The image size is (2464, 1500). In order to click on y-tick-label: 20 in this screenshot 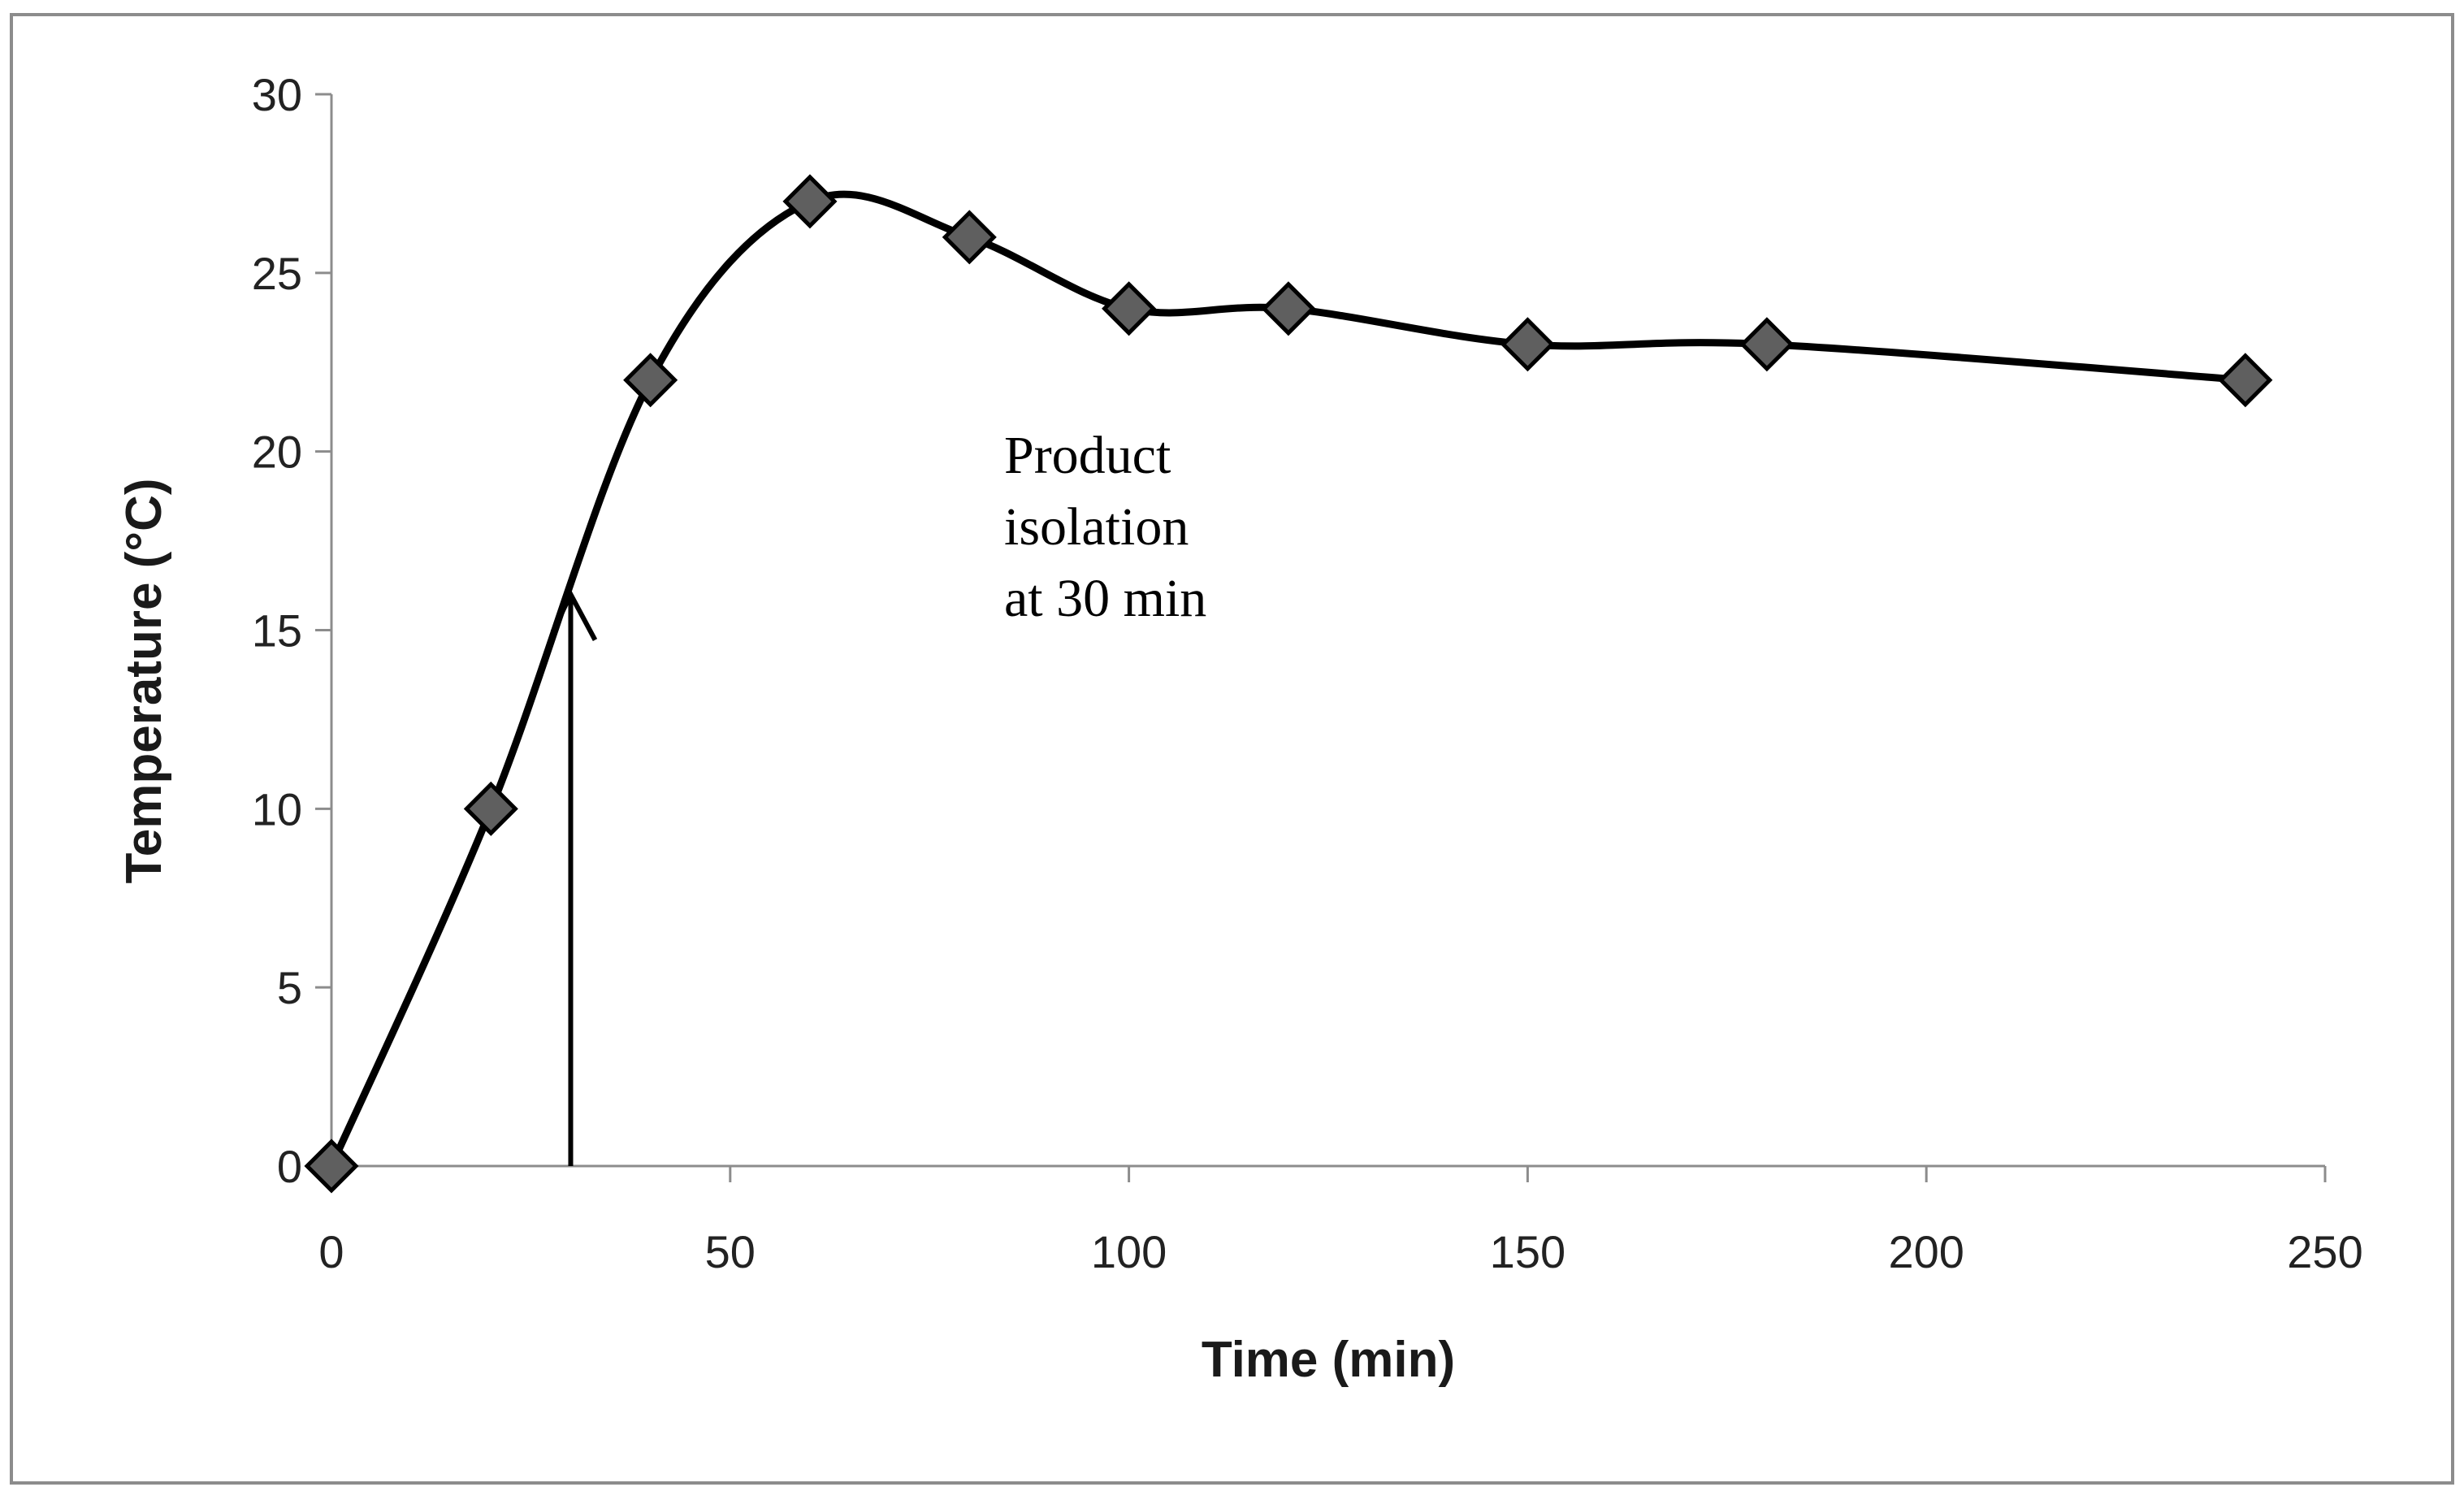, I will do `click(277, 452)`.